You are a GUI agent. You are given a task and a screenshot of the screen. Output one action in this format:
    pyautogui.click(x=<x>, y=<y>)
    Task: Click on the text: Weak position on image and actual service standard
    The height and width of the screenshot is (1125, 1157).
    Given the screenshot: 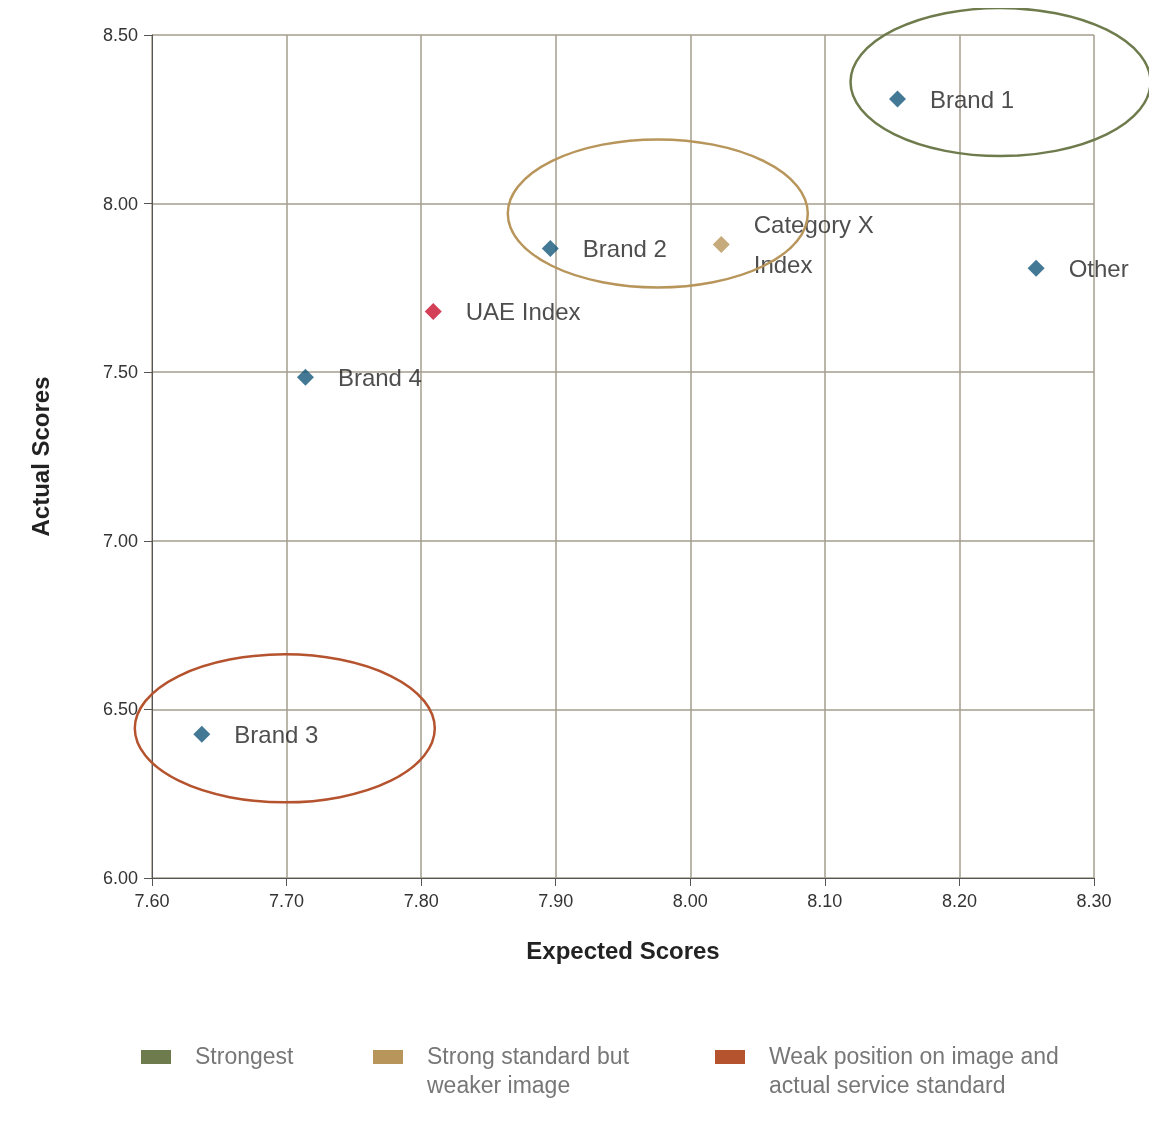 What is the action you would take?
    pyautogui.click(x=914, y=1071)
    